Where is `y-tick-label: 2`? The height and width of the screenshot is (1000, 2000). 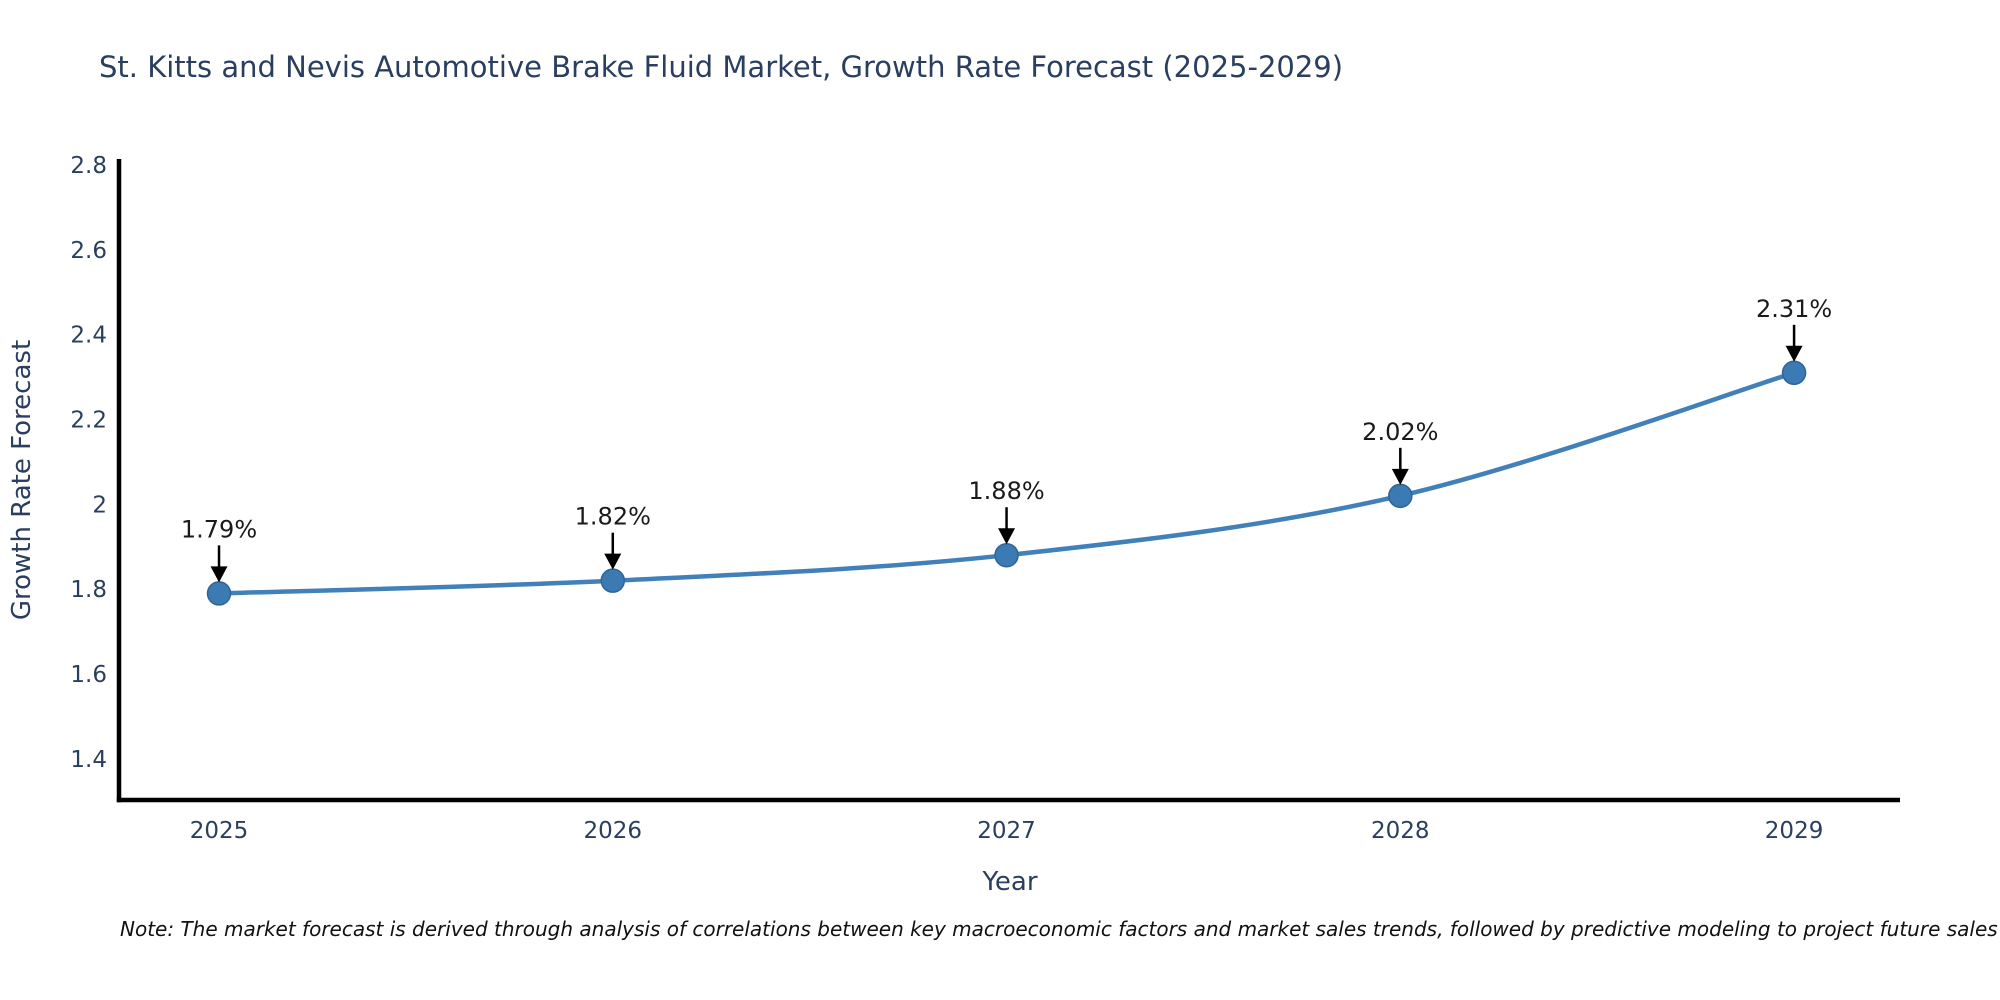
y-tick-label: 2 is located at coordinates (99, 505).